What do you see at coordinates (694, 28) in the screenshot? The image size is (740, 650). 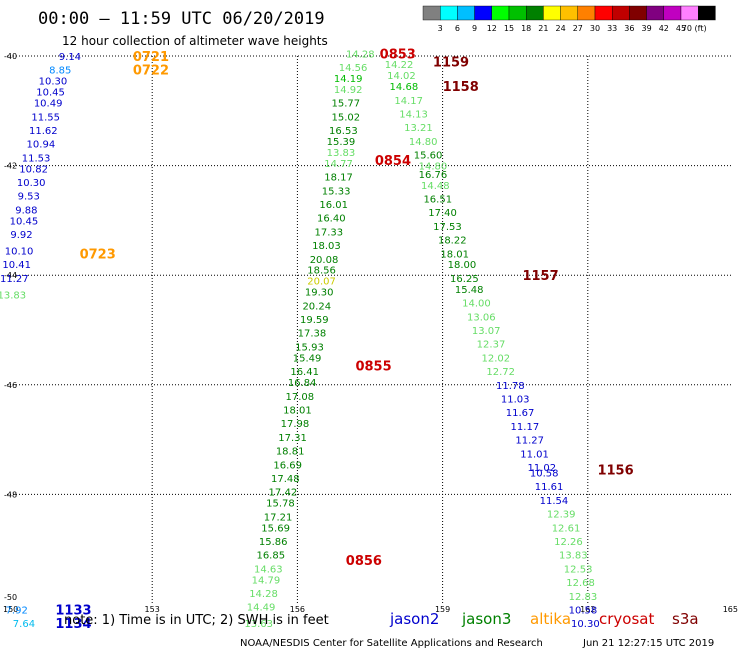 I see `legend-label: 70 (ft)` at bounding box center [694, 28].